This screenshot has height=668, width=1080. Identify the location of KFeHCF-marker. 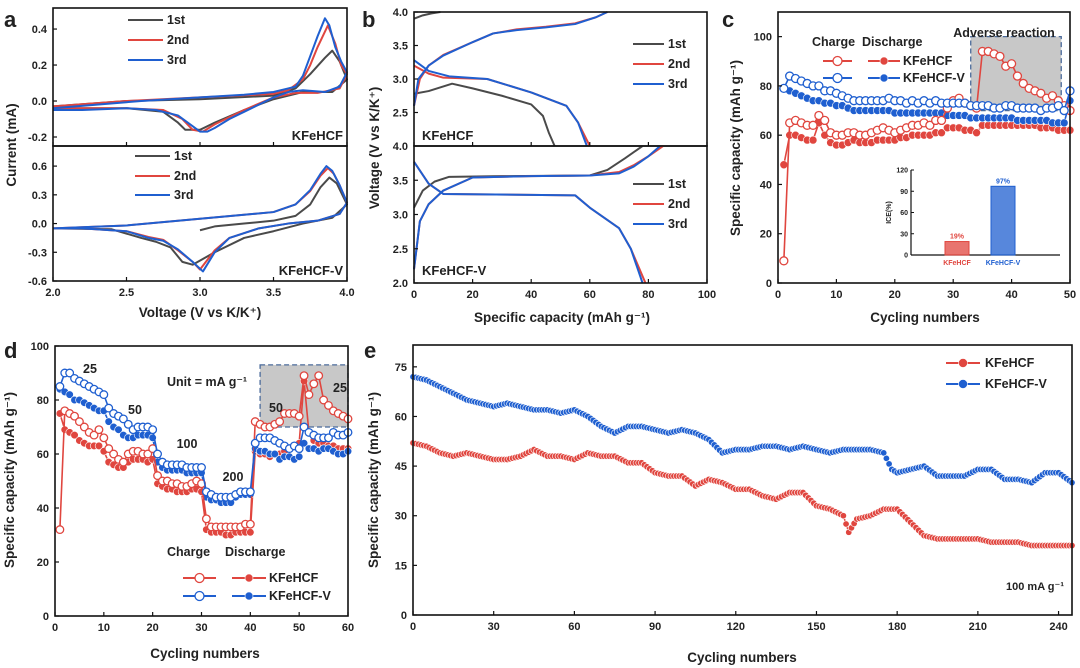
(843, 516).